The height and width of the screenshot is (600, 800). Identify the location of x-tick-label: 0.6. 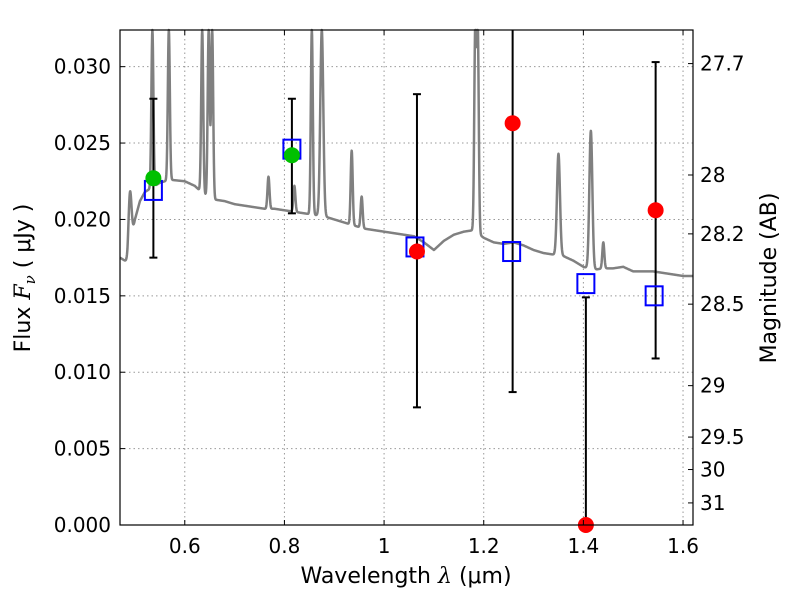
(185, 546).